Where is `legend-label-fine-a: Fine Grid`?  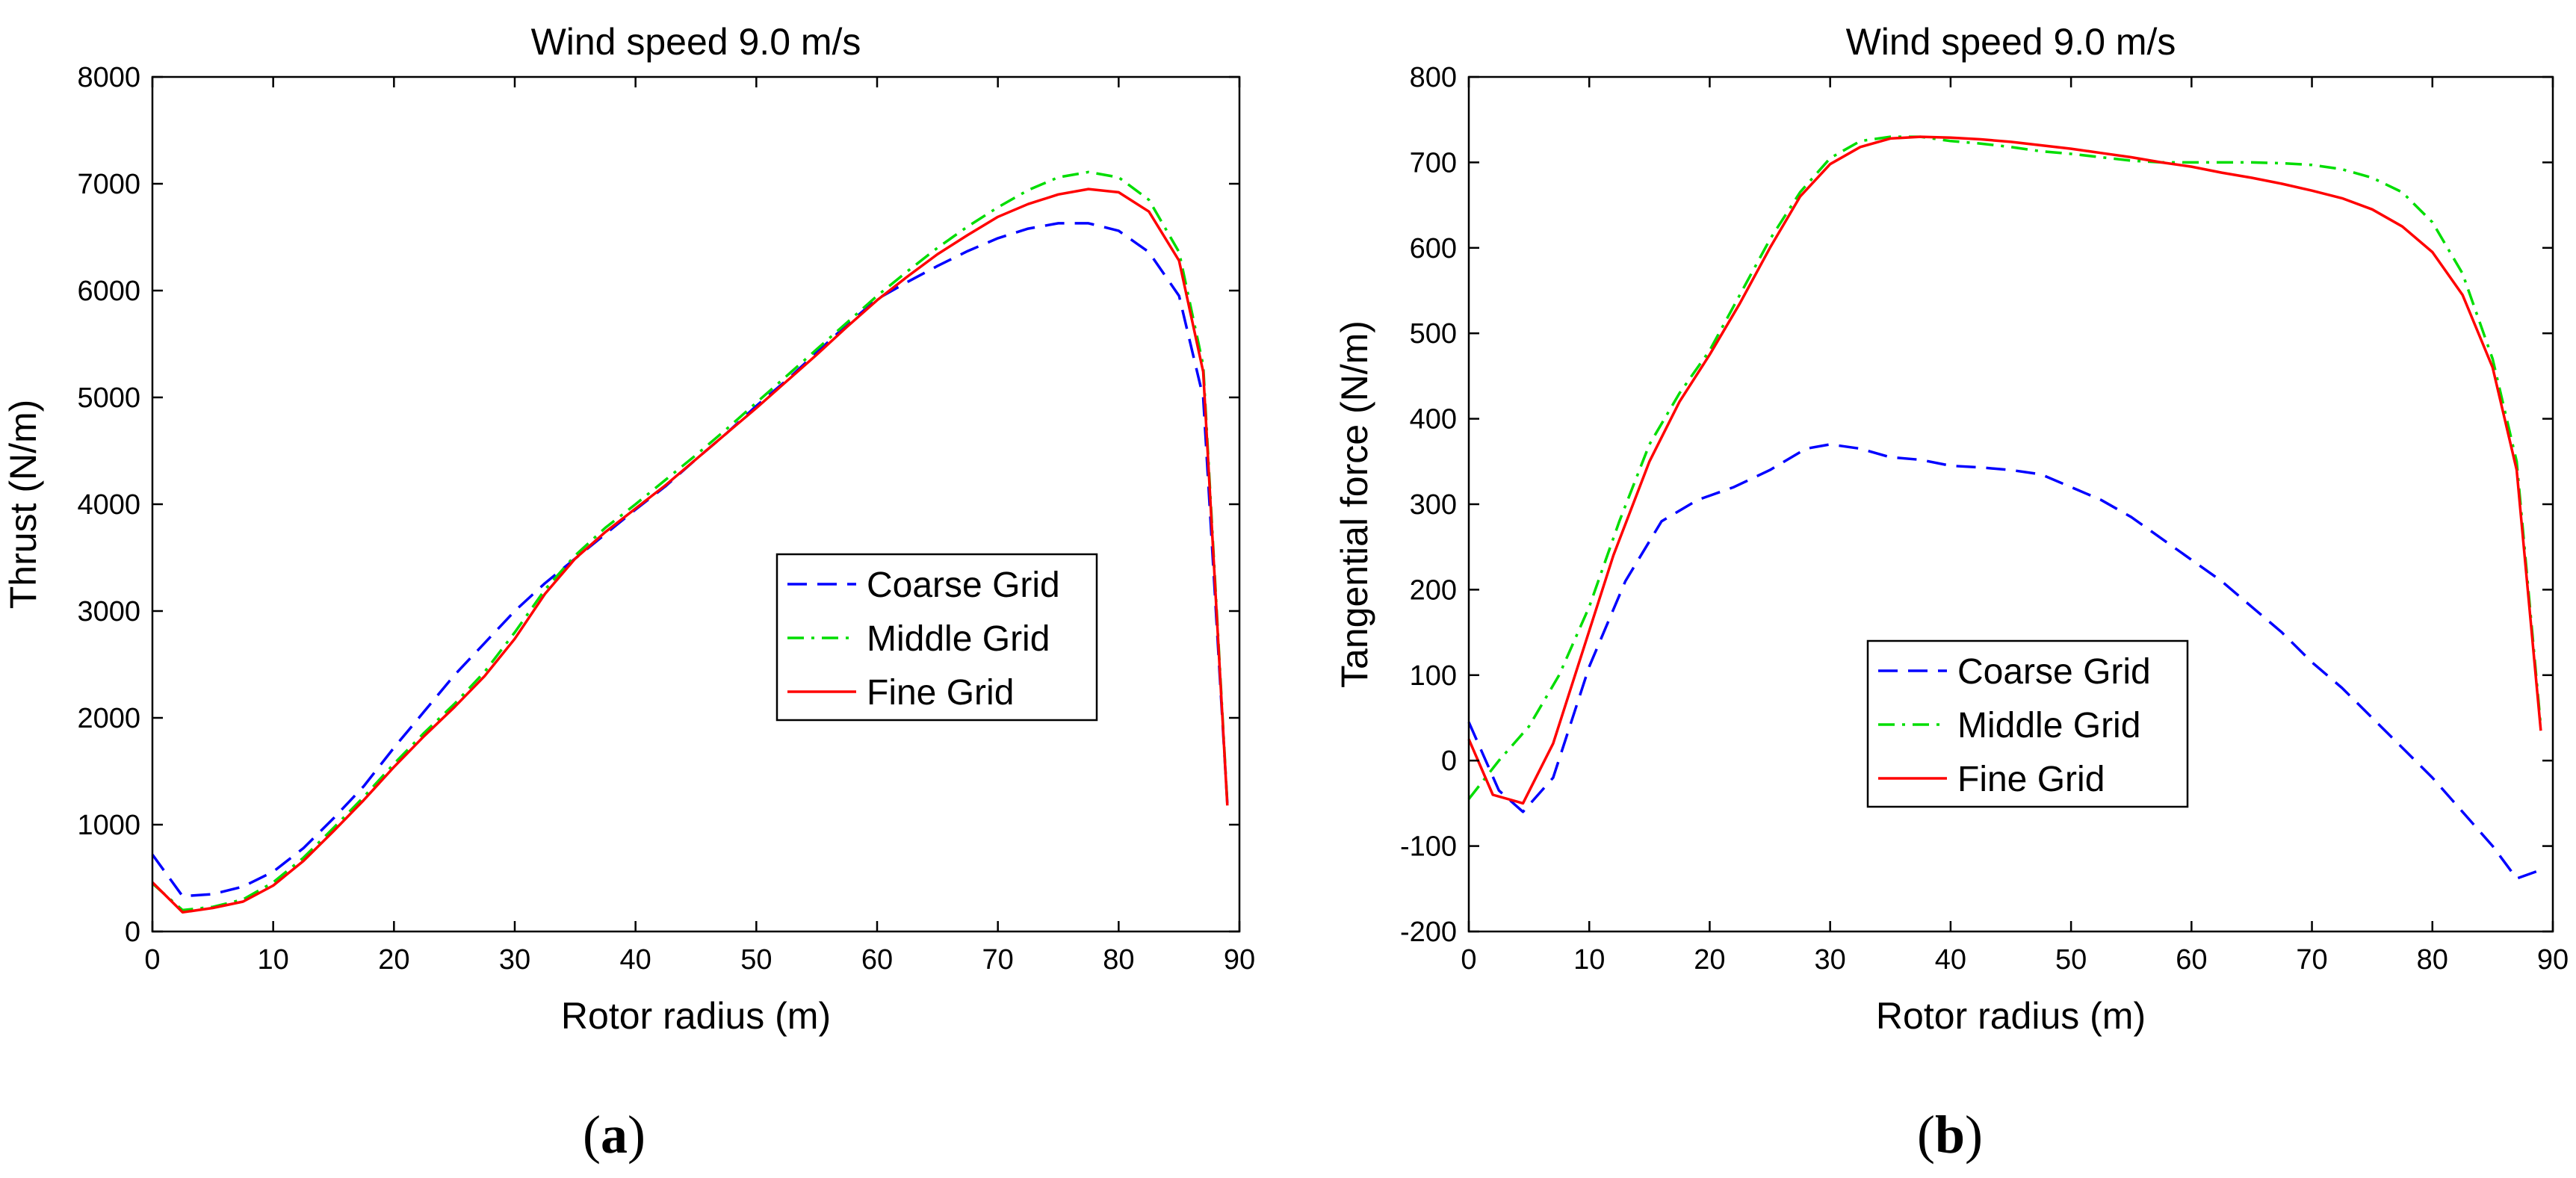 legend-label-fine-a: Fine Grid is located at coordinates (940, 693).